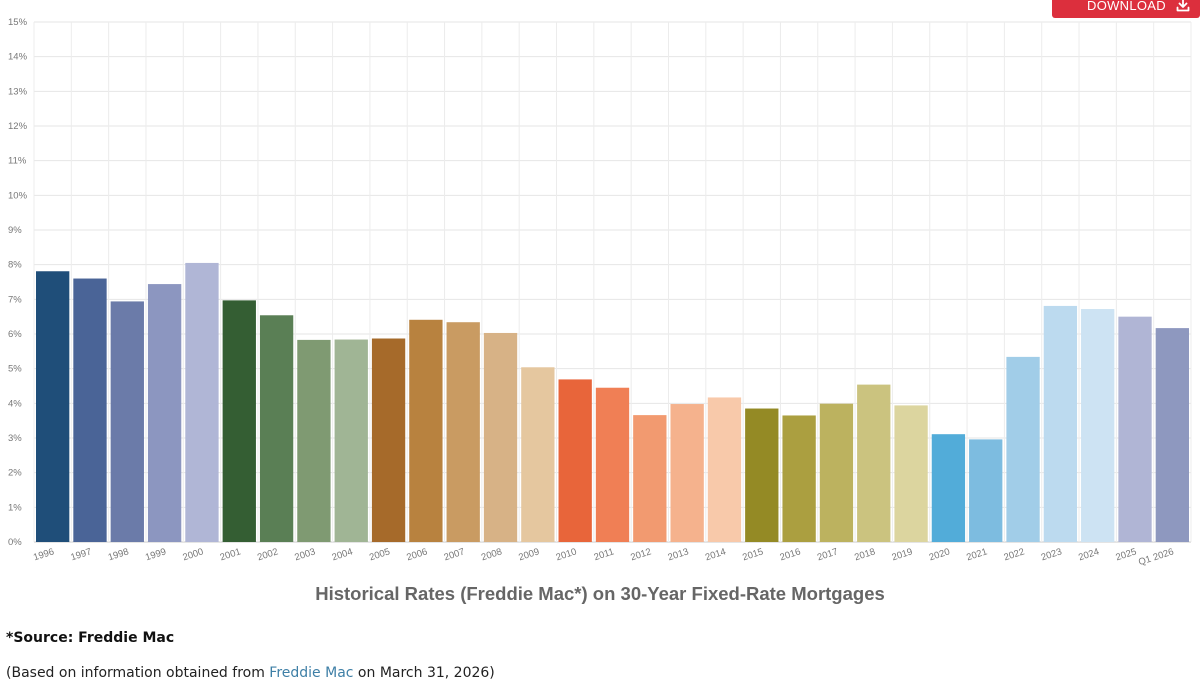  What do you see at coordinates (127, 421) in the screenshot?
I see `bar-1998` at bounding box center [127, 421].